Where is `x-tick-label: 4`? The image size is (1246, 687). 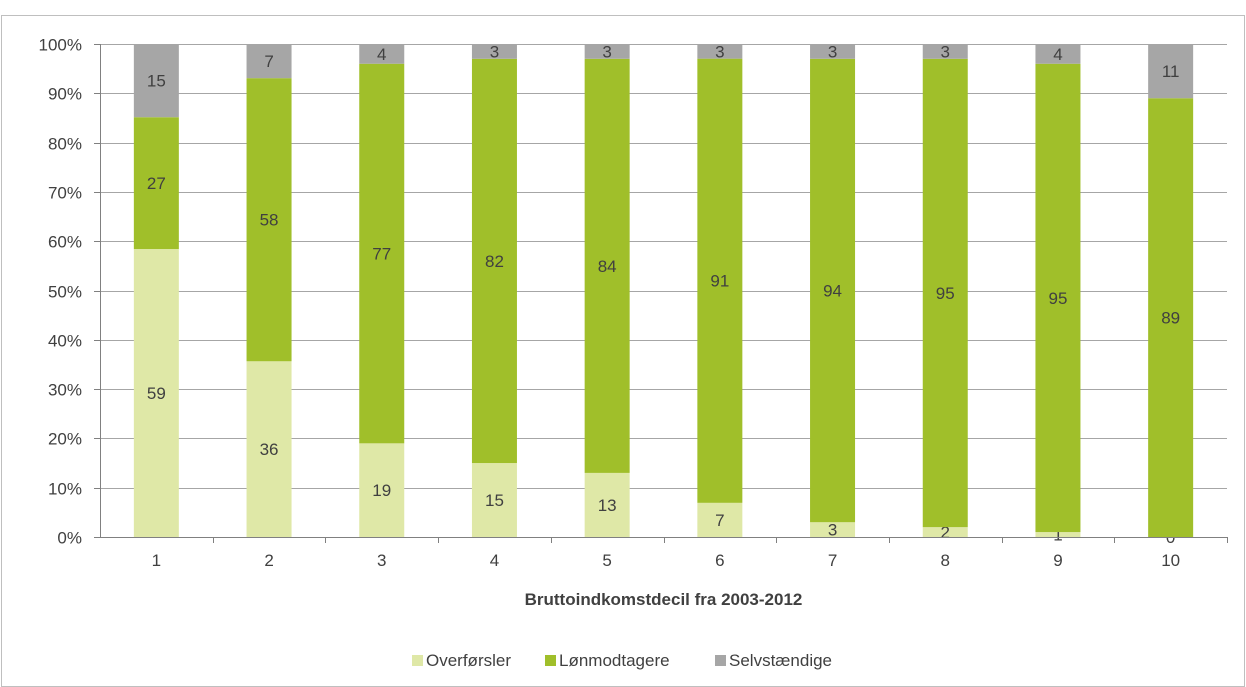
x-tick-label: 4 is located at coordinates (494, 560).